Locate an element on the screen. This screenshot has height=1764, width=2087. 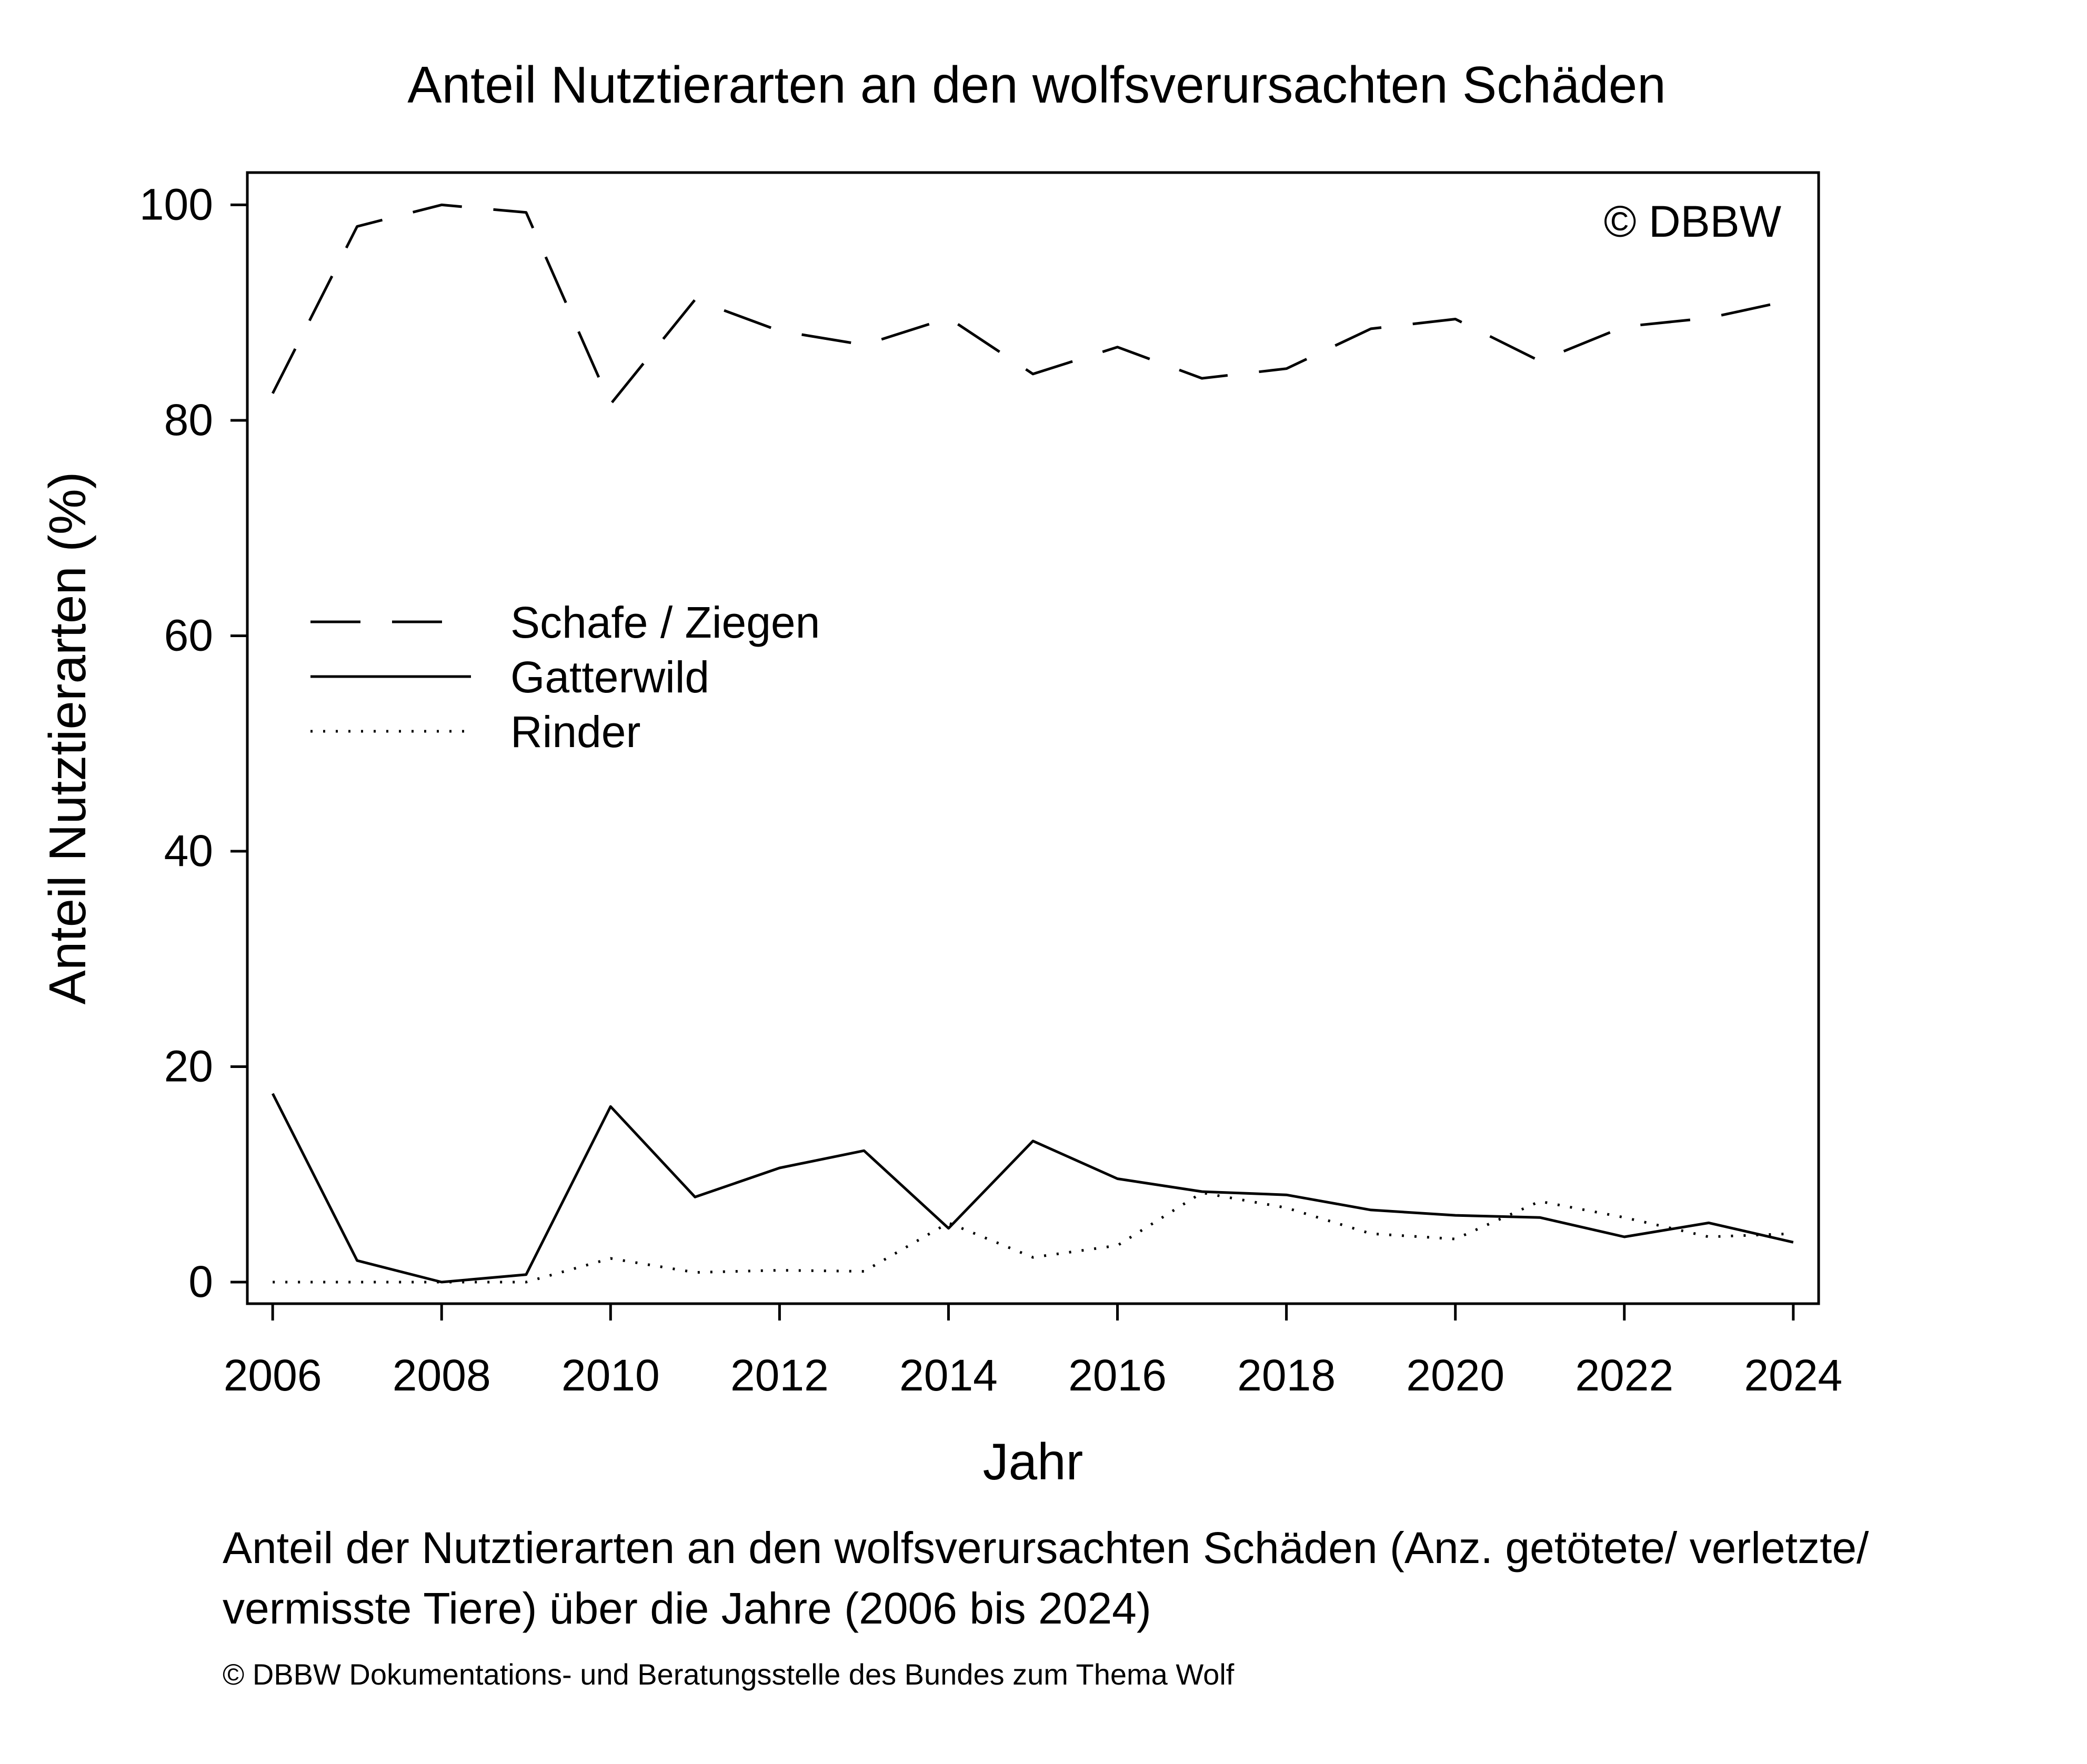
y-axis: 0 20 40 60 80 100 is located at coordinates (193, 742).